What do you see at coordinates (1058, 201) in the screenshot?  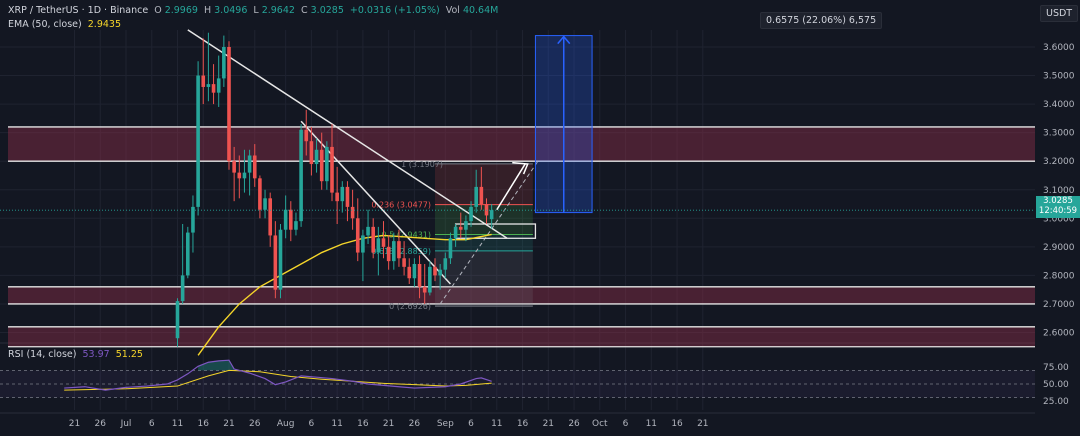 I see `last-price-value: 3.0285` at bounding box center [1058, 201].